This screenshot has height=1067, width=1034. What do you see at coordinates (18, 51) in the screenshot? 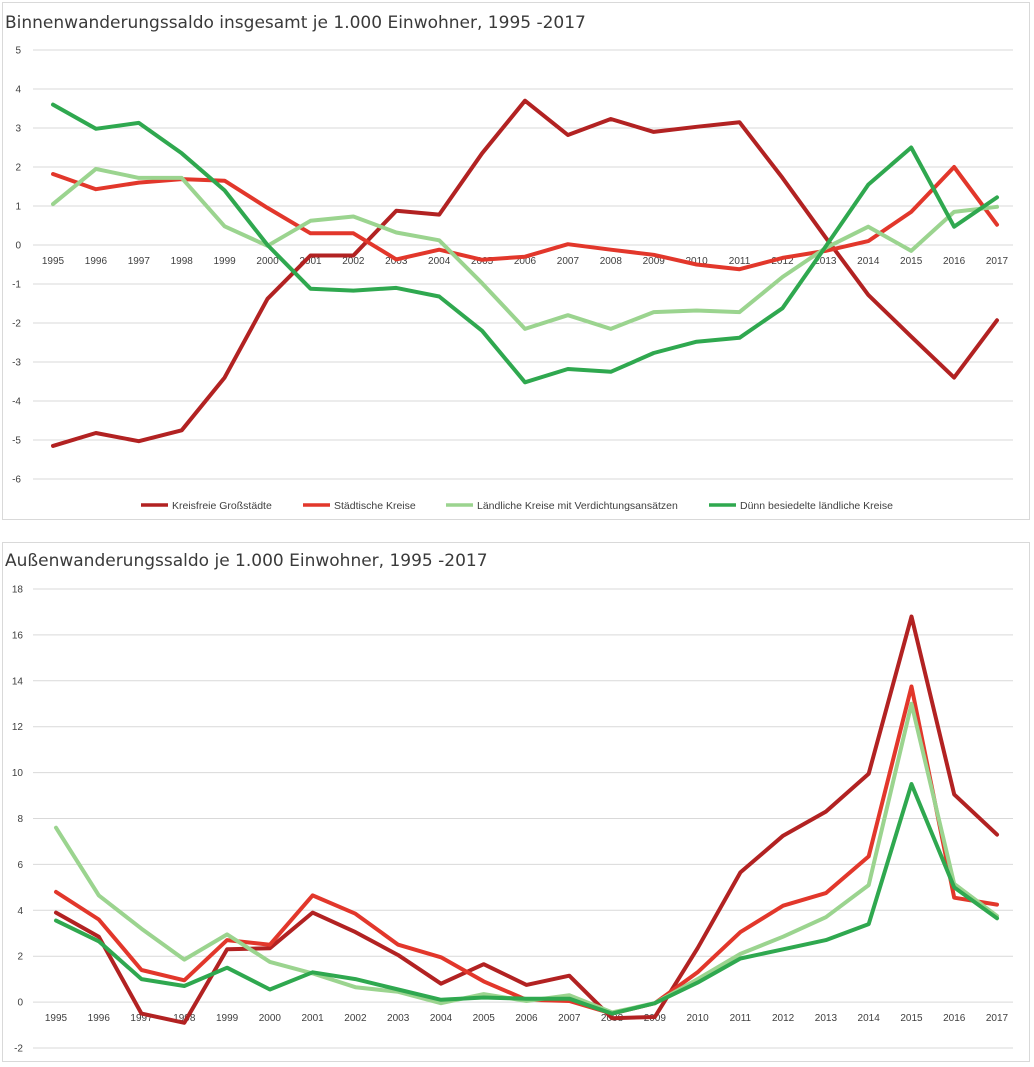
I see `y-tick-label: 5` at bounding box center [18, 51].